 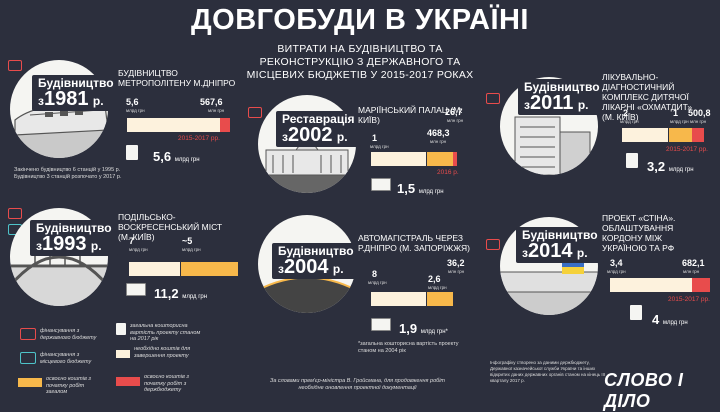 What do you see at coordinates (132, 102) in the screenshot?
I see `metro-v1: 5,6` at bounding box center [132, 102].